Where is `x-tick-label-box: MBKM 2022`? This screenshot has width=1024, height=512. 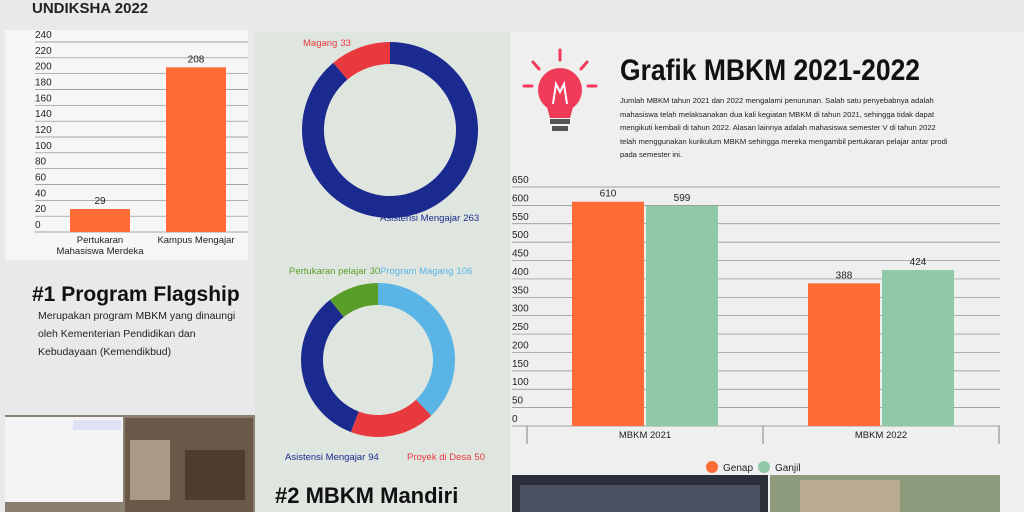 x-tick-label-box: MBKM 2022 is located at coordinates (881, 435).